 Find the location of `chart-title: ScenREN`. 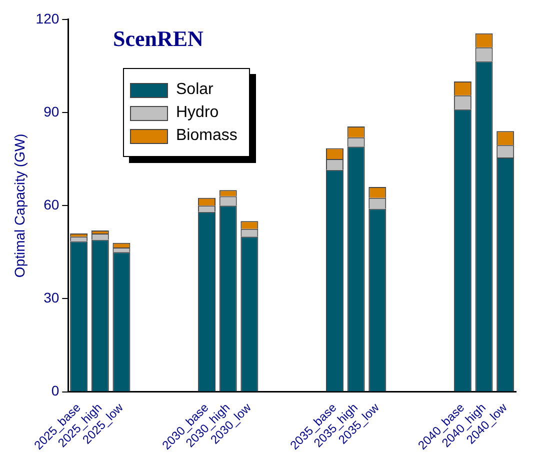

chart-title: ScenREN is located at coordinates (158, 39).